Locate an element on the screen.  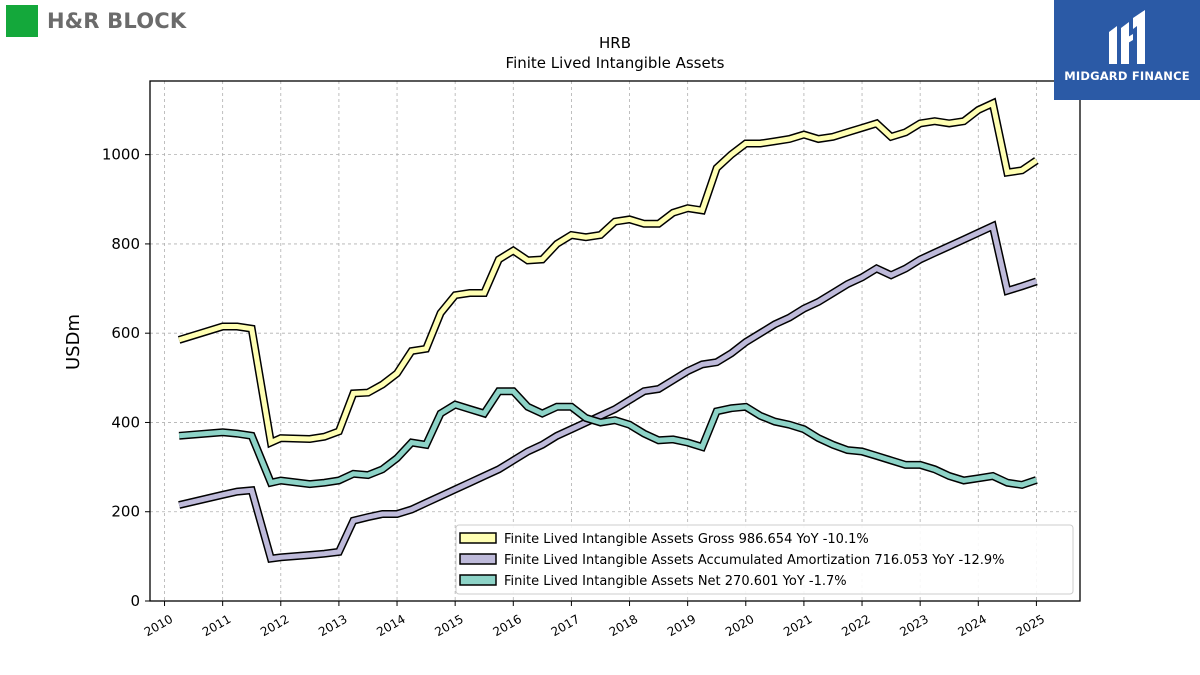
legend-box is located at coordinates (764, 559).